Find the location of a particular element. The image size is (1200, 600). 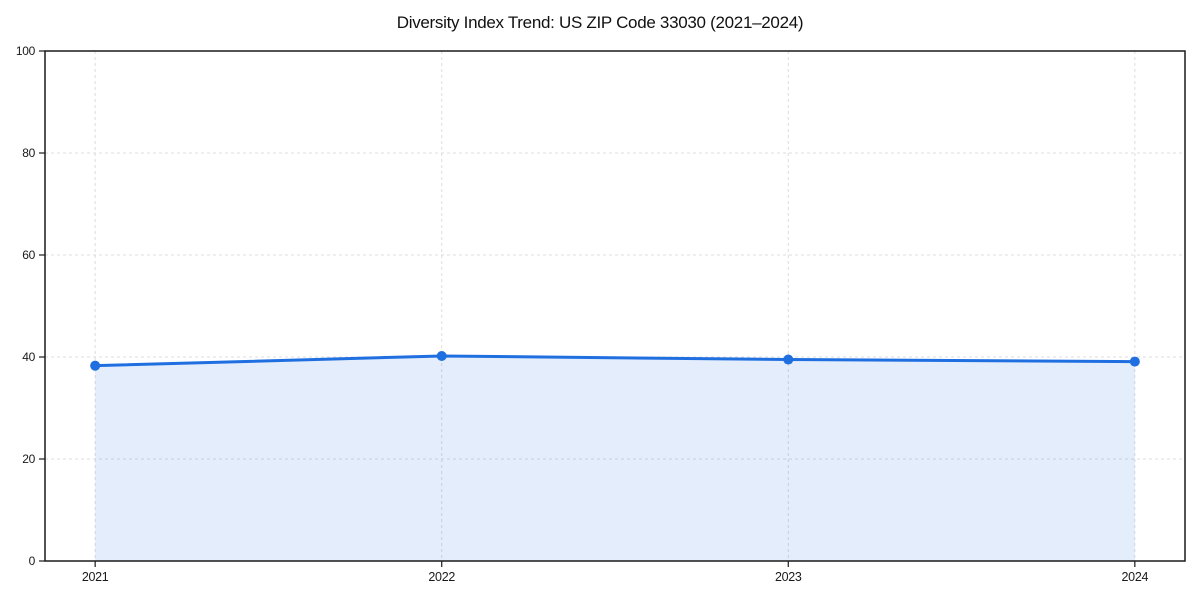

y-tick-label: 100 is located at coordinates (26, 51).